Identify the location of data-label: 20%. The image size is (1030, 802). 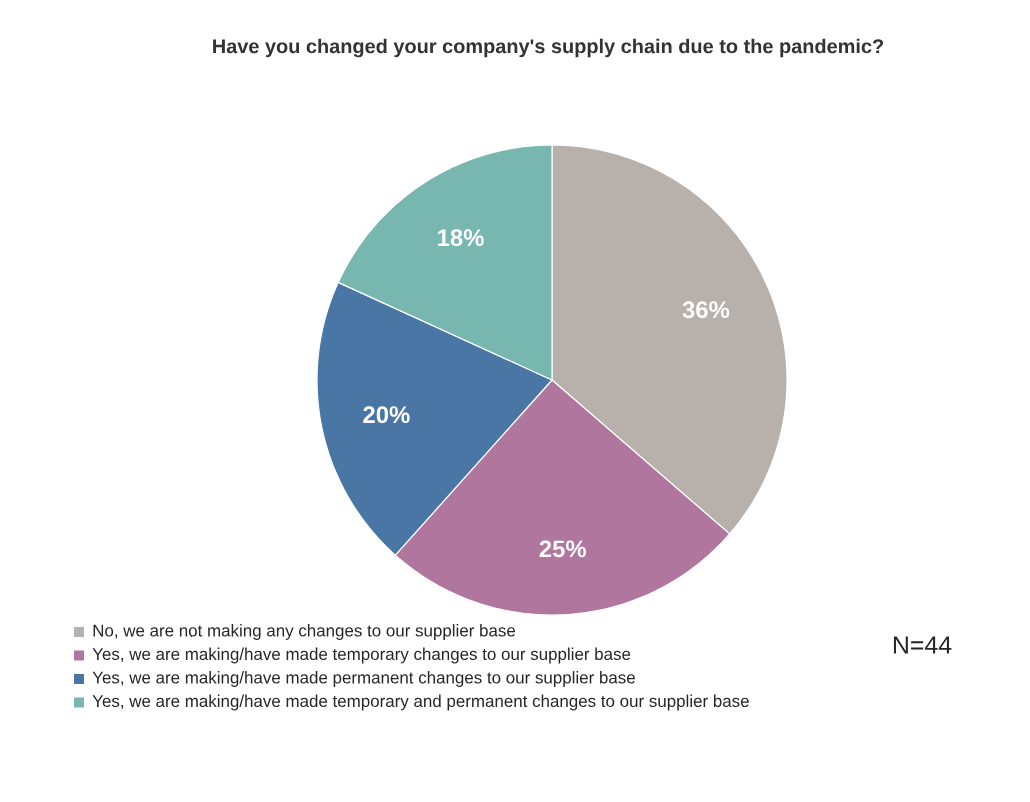
(386, 415).